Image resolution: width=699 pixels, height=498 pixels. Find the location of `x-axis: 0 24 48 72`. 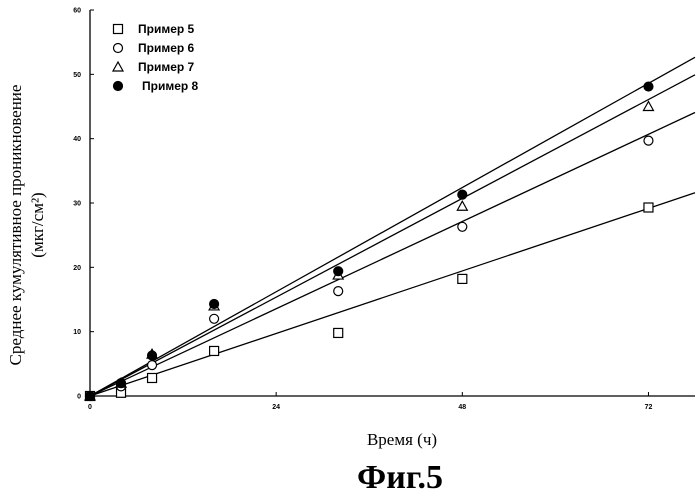

x-axis: 0 24 48 72 is located at coordinates (370, 401).